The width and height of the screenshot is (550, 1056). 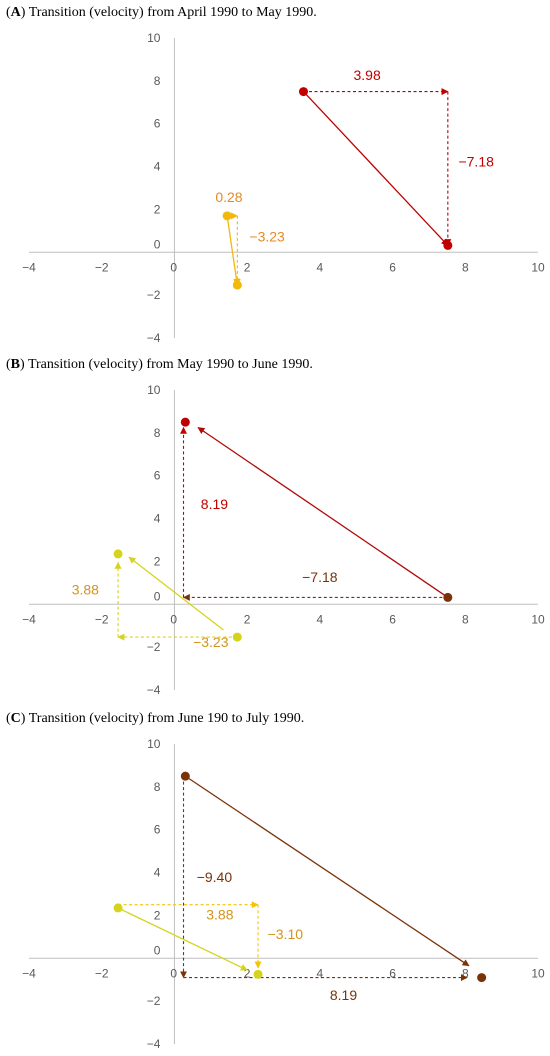 I want to click on panel-letter-a: A, so click(x=15, y=12).